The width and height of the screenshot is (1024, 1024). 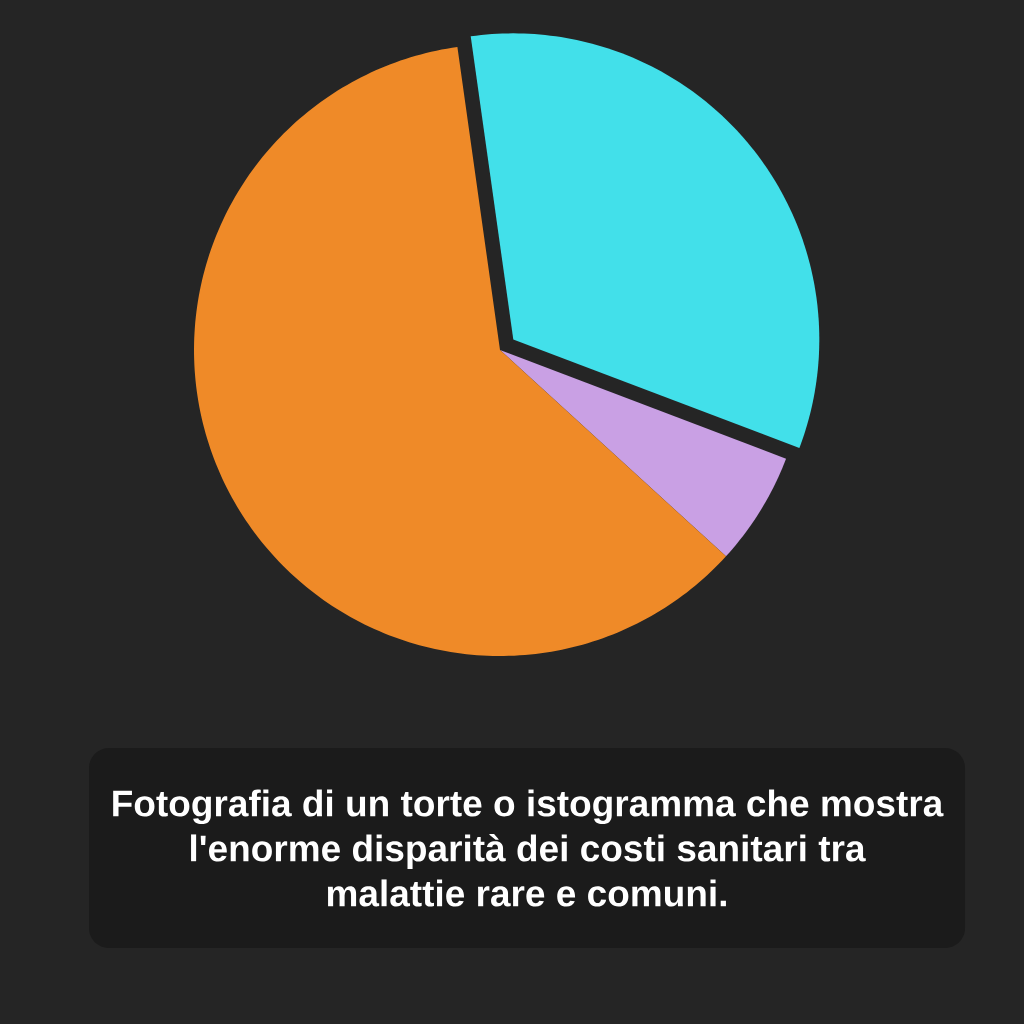 What do you see at coordinates (528, 848) in the screenshot?
I see `text: Fotografia di un torte o istogramma che mostra l'enorme disparità dei costi sanitari tra malattie rare e comuni.` at bounding box center [528, 848].